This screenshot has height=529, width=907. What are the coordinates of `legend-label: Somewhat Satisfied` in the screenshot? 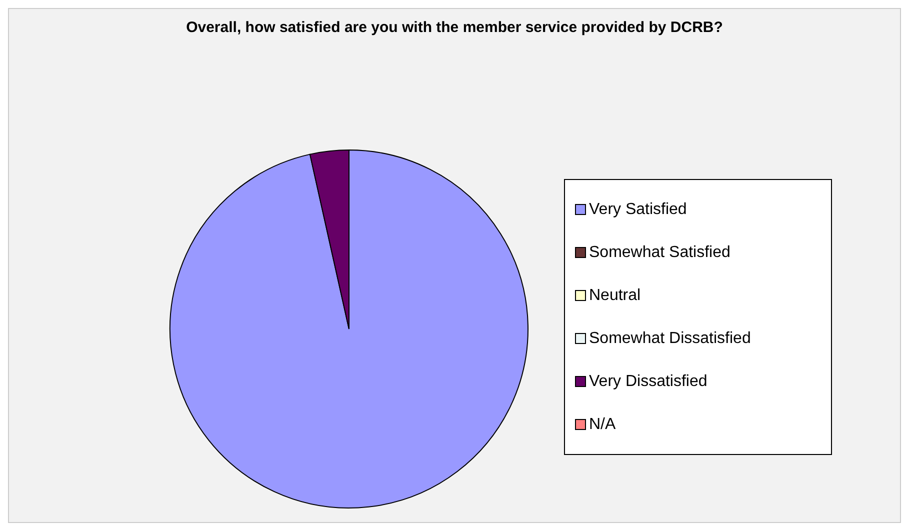 It's located at (659, 253).